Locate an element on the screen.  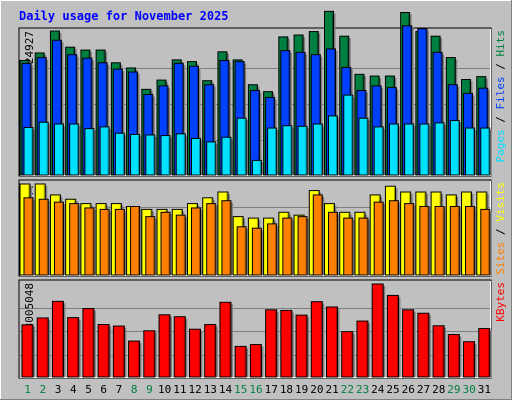
chart-title: Daily usage for November 2025 is located at coordinates (124, 16).